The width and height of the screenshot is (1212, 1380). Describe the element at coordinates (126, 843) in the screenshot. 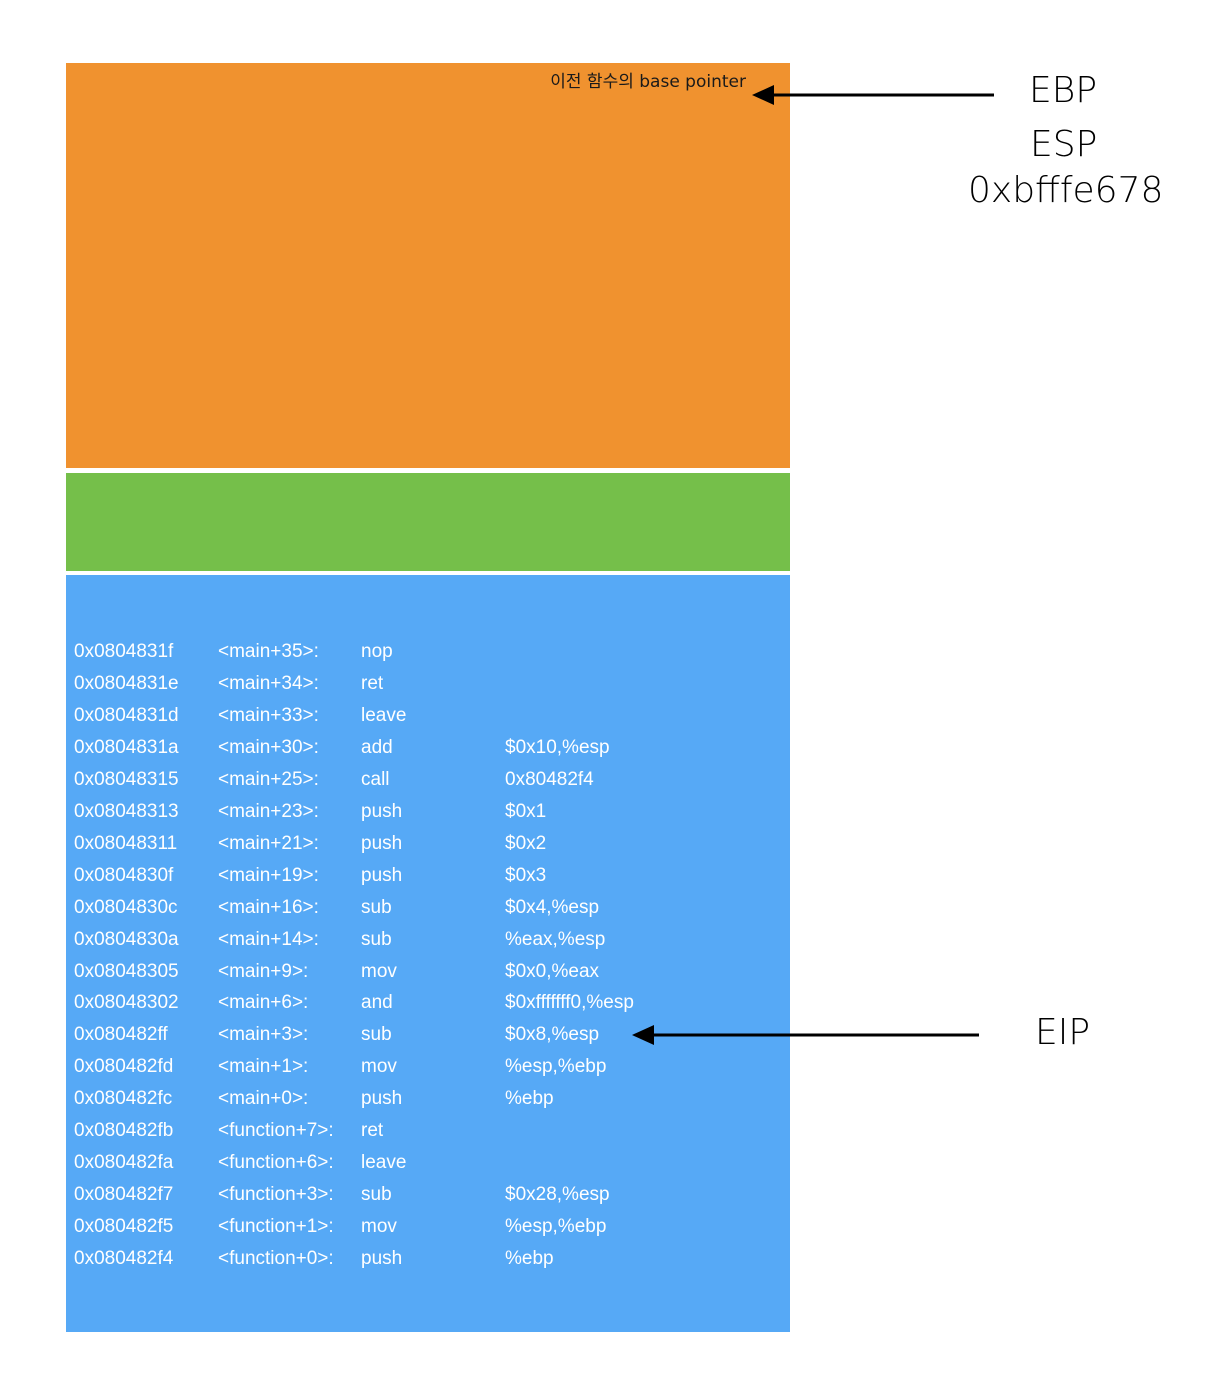

I see `instruction-address: 0x08048311` at that location.